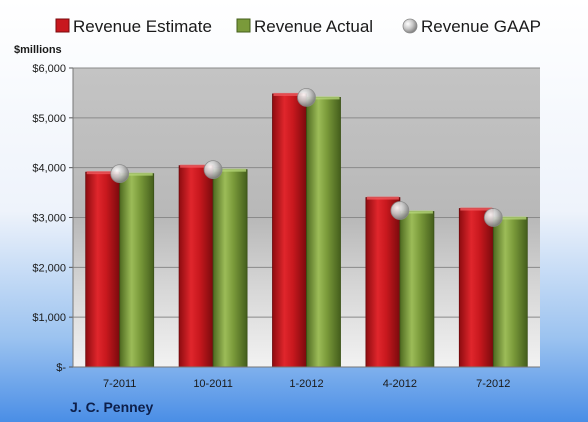 This screenshot has height=422, width=588. Describe the element at coordinates (481, 26) in the screenshot. I see `legend-label-gaap: Revenue GAAP` at that location.